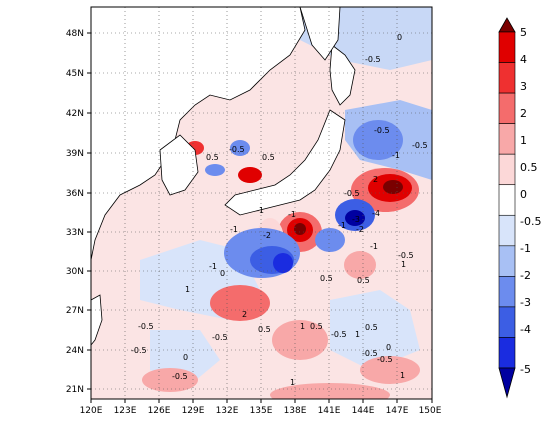 The height and width of the screenshot is (423, 547). I want to click on longitude-axis, so click(261, 401).